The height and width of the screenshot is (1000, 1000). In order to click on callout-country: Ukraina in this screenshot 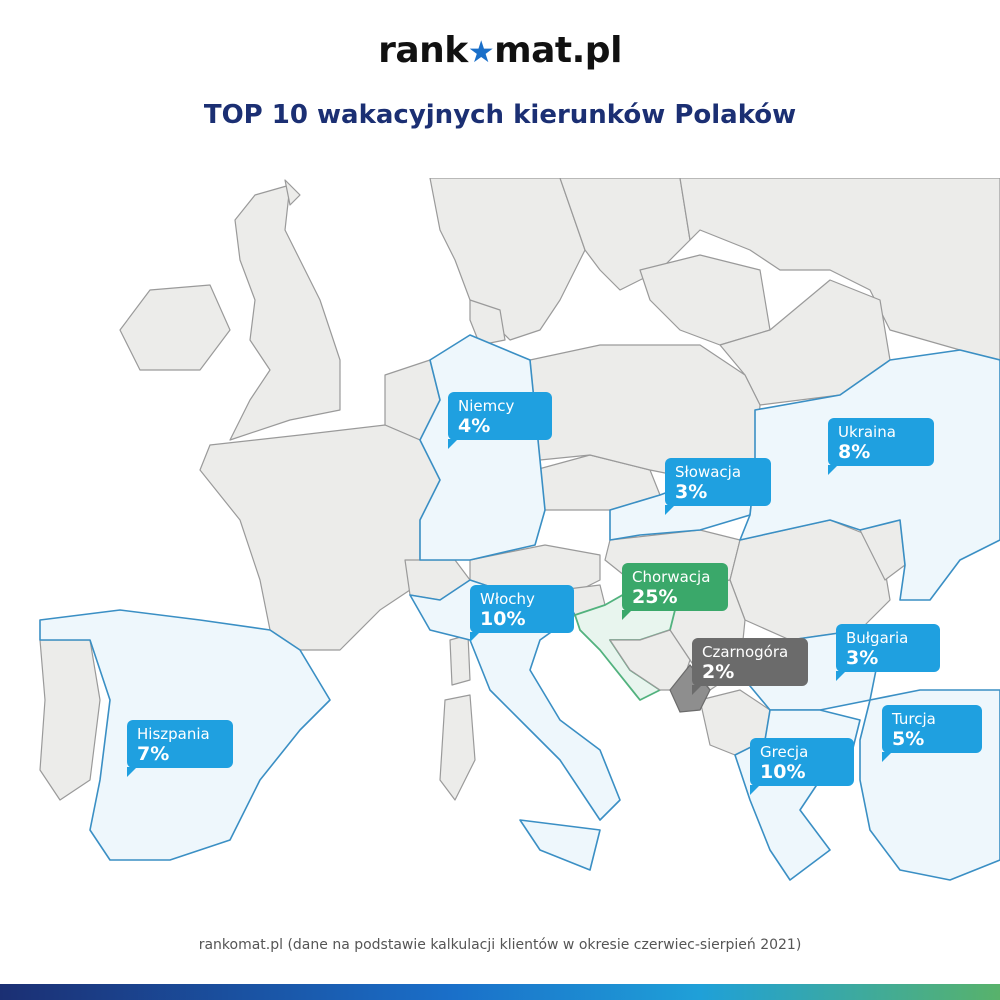, I will do `click(867, 432)`.